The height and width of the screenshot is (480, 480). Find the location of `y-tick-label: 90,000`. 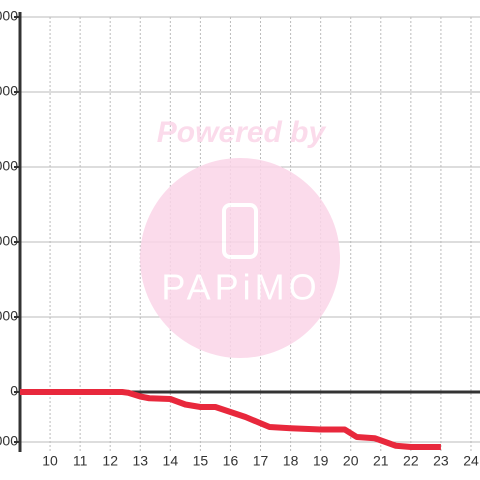

y-tick-label: 90,000 is located at coordinates (9, 166).